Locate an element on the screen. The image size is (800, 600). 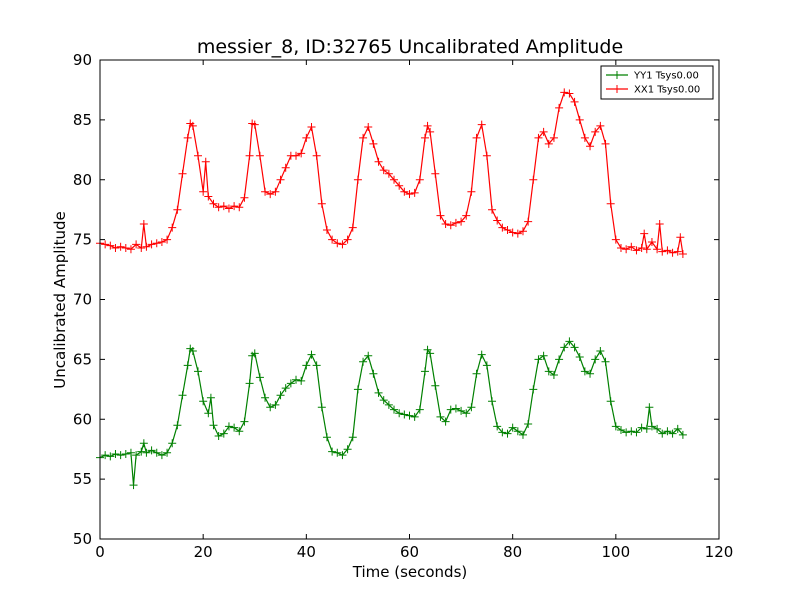
y-tick-label: 60 is located at coordinates (82, 419).